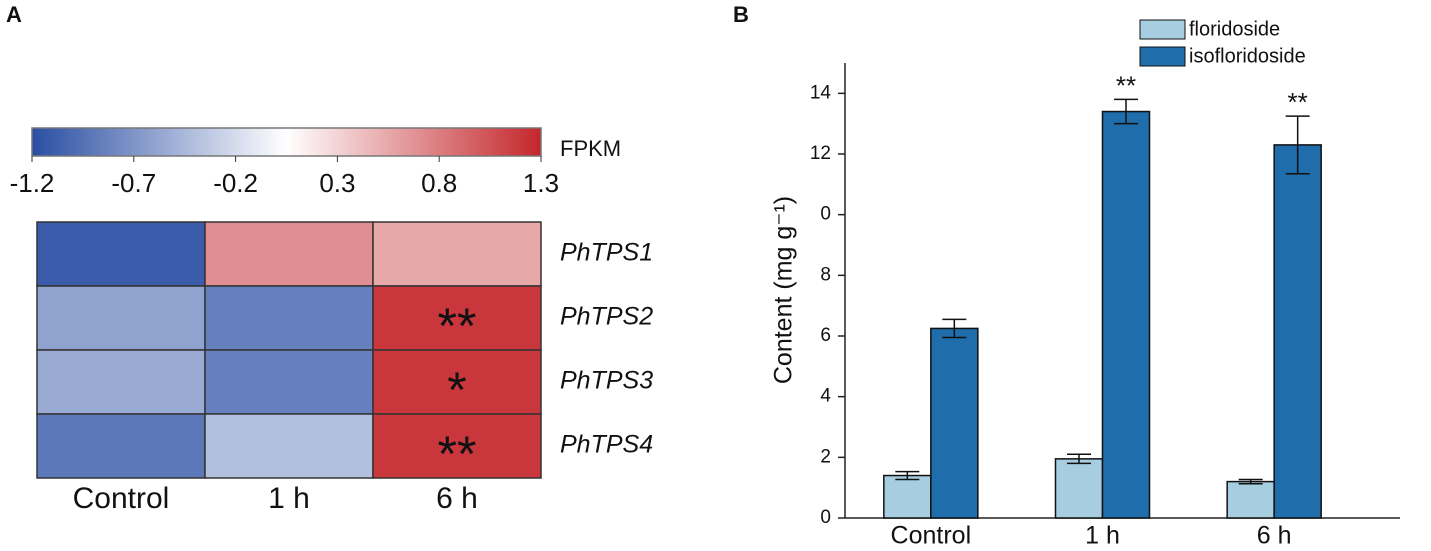 Image resolution: width=1431 pixels, height=551 pixels. What do you see at coordinates (439, 183) in the screenshot?
I see `colorbar-tick-label: 0.8` at bounding box center [439, 183].